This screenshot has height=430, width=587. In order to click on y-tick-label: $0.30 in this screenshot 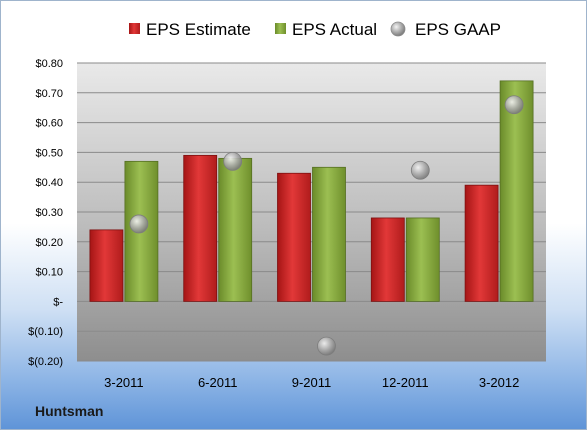, I will do `click(49, 213)`.